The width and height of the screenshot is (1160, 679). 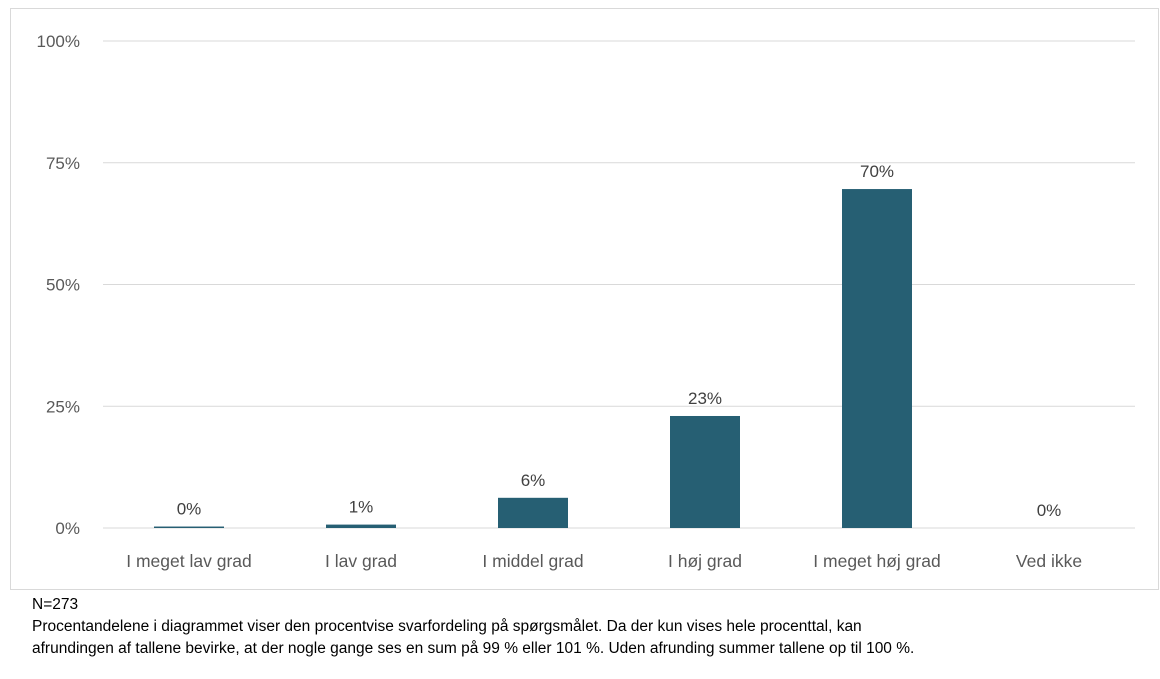 What do you see at coordinates (63, 163) in the screenshot?
I see `y-tick-label: 75%` at bounding box center [63, 163].